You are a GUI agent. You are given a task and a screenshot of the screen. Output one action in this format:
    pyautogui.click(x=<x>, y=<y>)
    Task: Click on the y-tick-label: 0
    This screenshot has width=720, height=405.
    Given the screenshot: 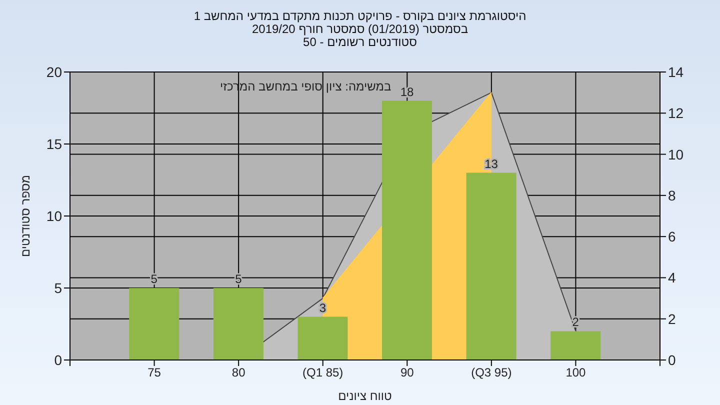 What is the action you would take?
    pyautogui.click(x=58, y=360)
    